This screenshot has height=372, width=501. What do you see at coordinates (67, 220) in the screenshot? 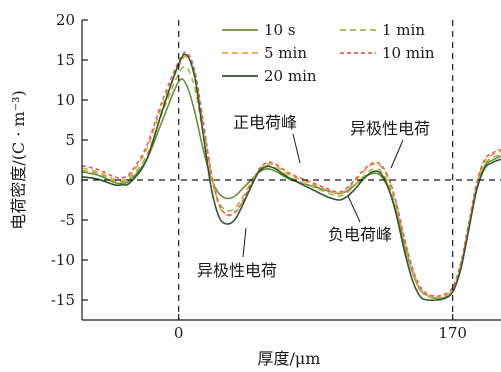
I see `y-tick-label: -5` at bounding box center [67, 220].